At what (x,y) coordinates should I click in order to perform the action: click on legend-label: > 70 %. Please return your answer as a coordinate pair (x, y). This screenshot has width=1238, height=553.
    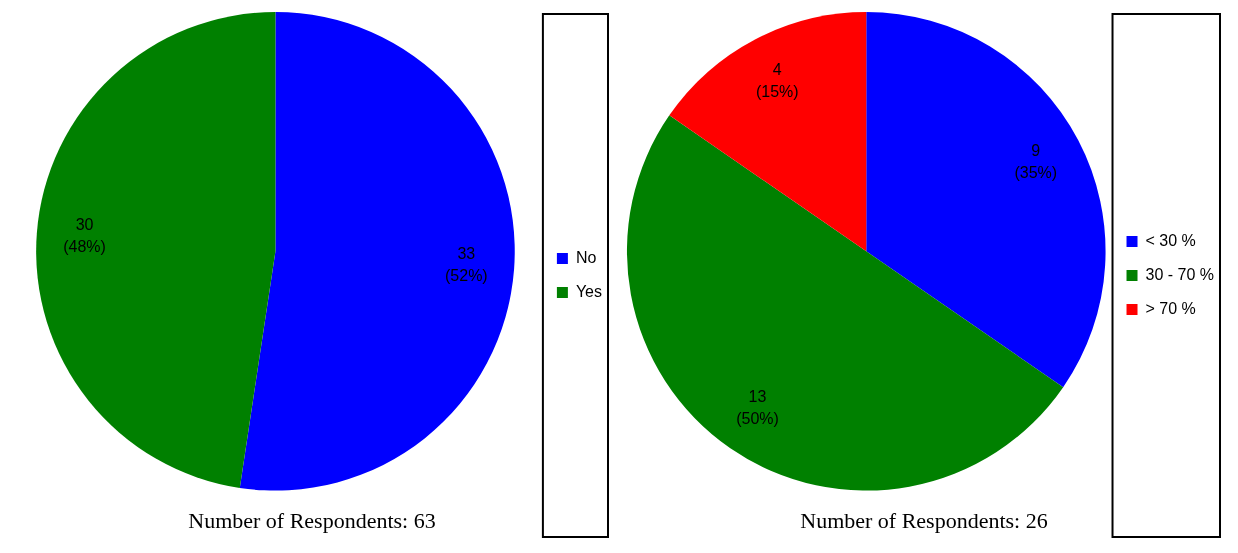
    Looking at the image, I should click on (1170, 308).